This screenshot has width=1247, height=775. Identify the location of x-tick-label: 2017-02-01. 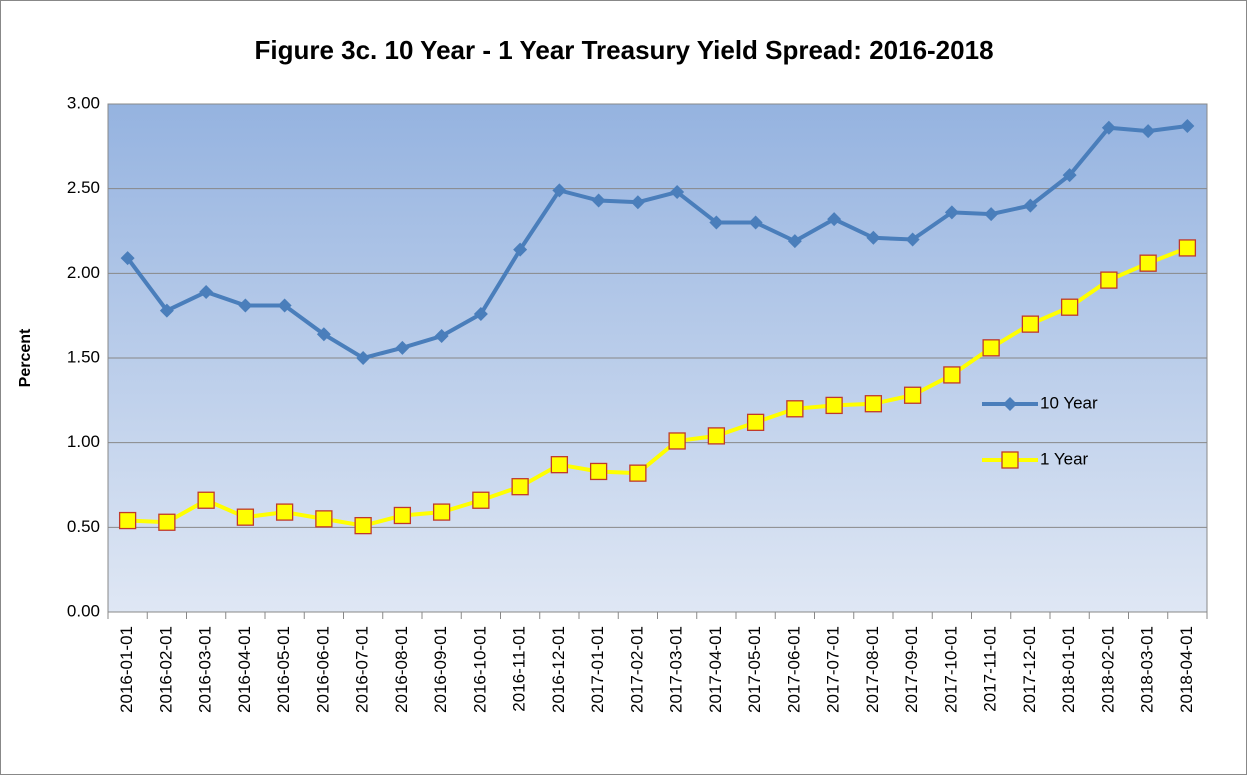
(636, 669).